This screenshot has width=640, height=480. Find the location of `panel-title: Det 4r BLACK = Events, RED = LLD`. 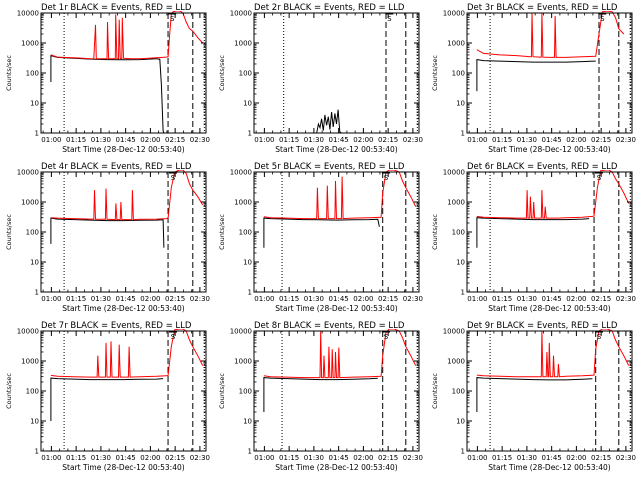

panel-title: Det 4r BLACK = Events, RED = LLD is located at coordinates (116, 167).